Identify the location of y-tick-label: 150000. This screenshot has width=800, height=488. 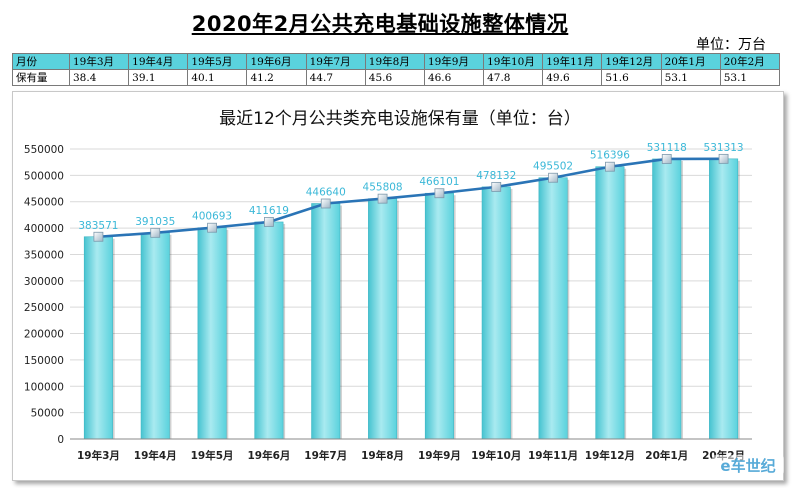
(44, 361).